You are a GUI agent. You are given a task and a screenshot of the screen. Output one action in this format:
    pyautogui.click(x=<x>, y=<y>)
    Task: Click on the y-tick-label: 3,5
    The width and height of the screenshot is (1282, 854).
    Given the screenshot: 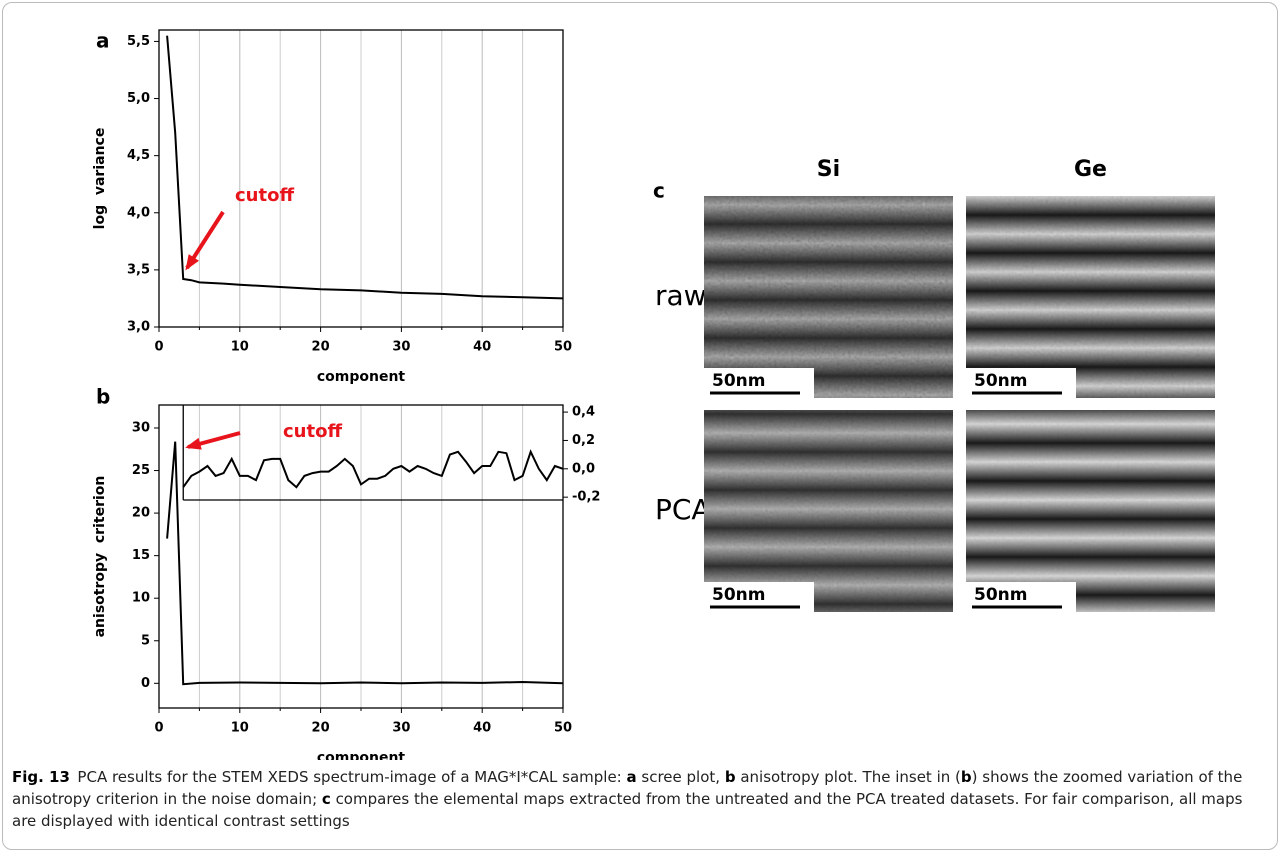 What is the action you would take?
    pyautogui.click(x=138, y=269)
    